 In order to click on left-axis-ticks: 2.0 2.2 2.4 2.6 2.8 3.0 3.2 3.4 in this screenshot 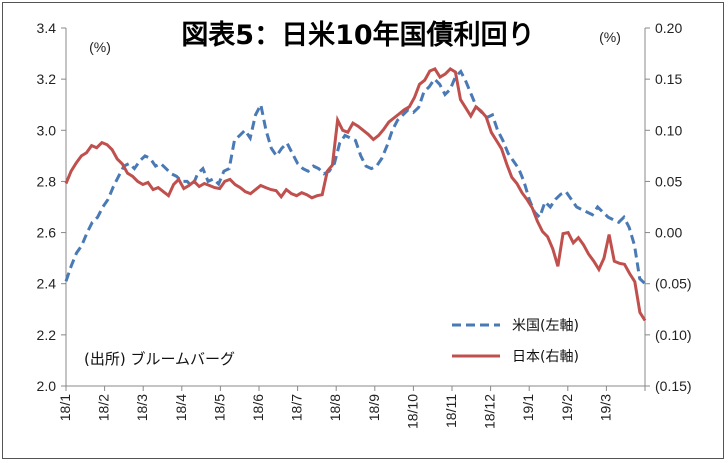, I will do `click(51, 207)`.